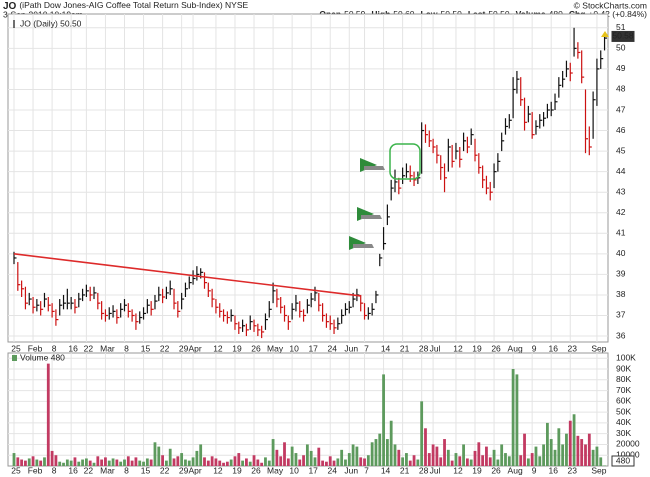 The height and width of the screenshot is (477, 650). Describe the element at coordinates (621, 191) in the screenshot. I see `y-tick-label: 43` at that location.